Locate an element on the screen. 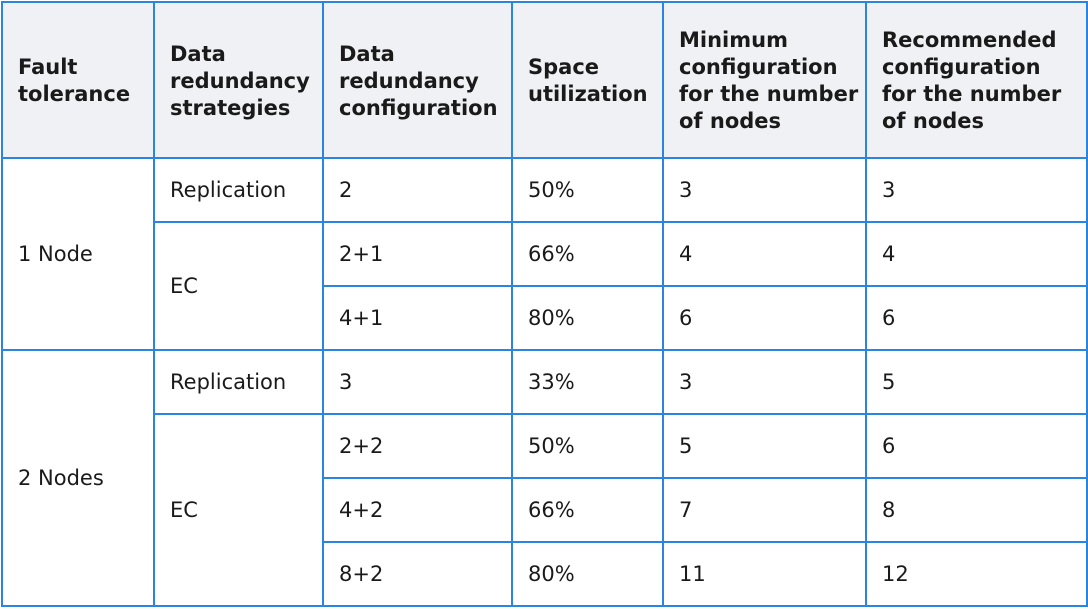  config-cell: 2 is located at coordinates (417, 190).